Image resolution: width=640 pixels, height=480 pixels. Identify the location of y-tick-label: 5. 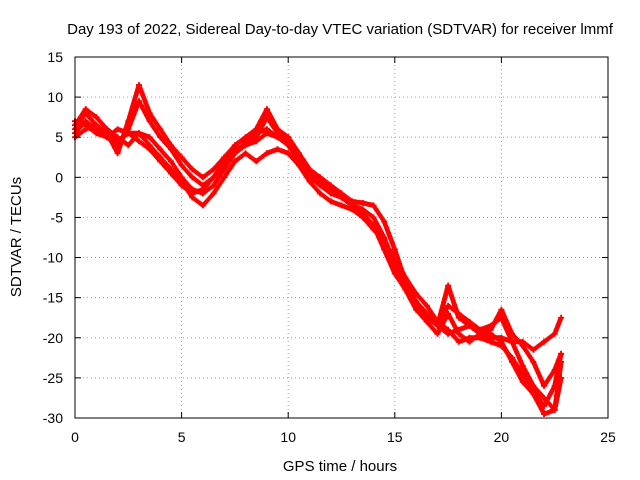
(59, 137).